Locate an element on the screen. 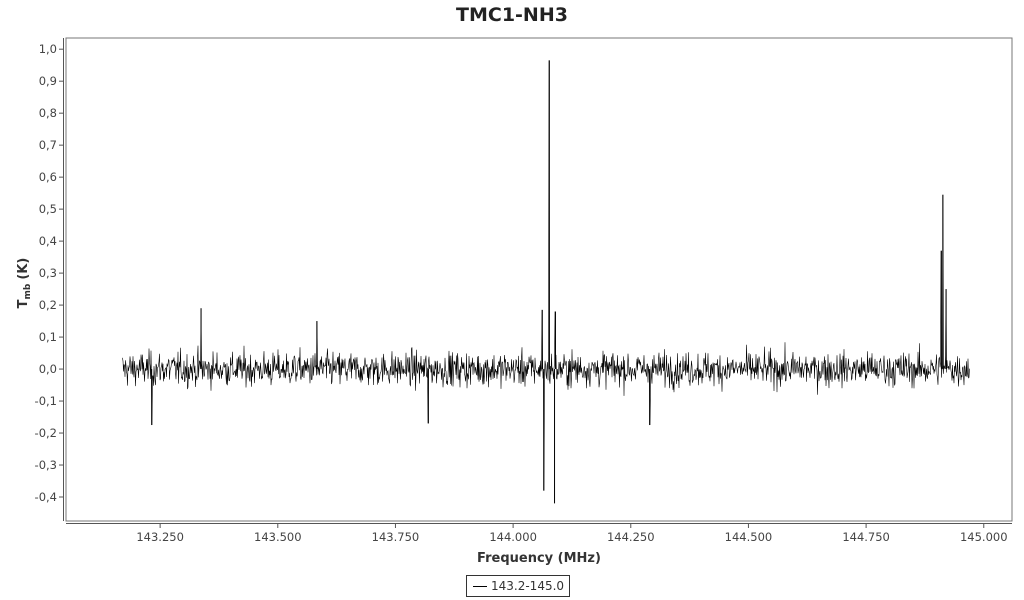 This screenshot has width=1024, height=600. y-tick-label: 0,0 is located at coordinates (48, 369).